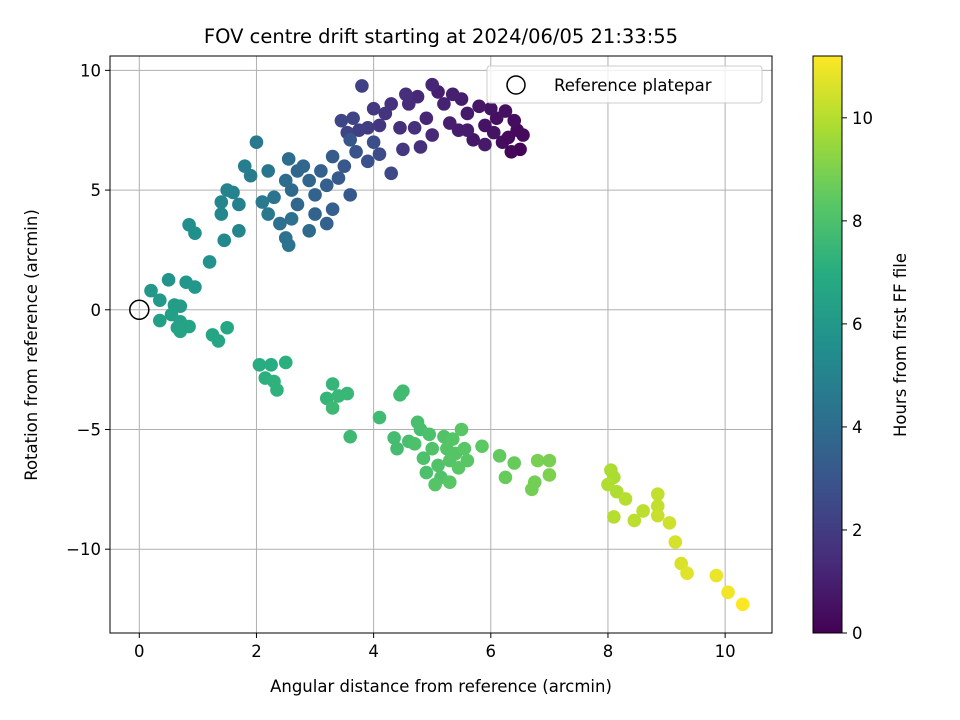 The height and width of the screenshot is (720, 960). What do you see at coordinates (491, 651) in the screenshot?
I see `x-tick-label: 6` at bounding box center [491, 651].